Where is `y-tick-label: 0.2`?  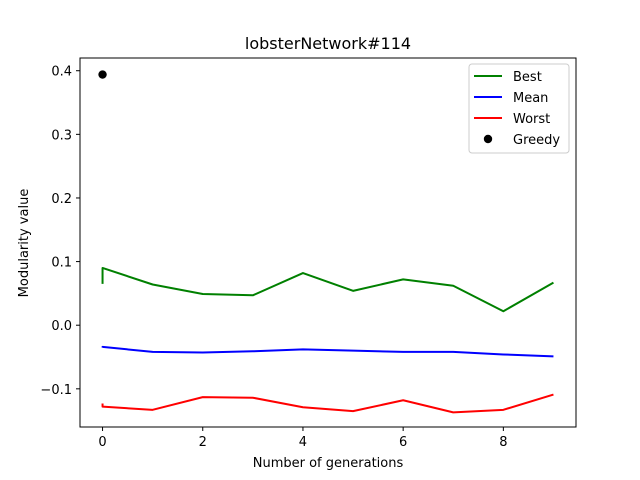 y-tick-label: 0.2 is located at coordinates (61, 199).